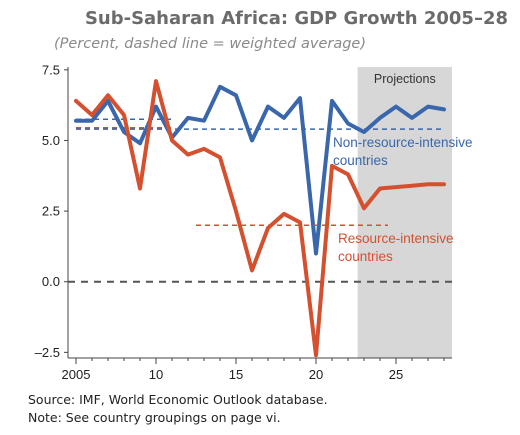  Describe the element at coordinates (404, 212) in the screenshot. I see `projection-band` at that location.